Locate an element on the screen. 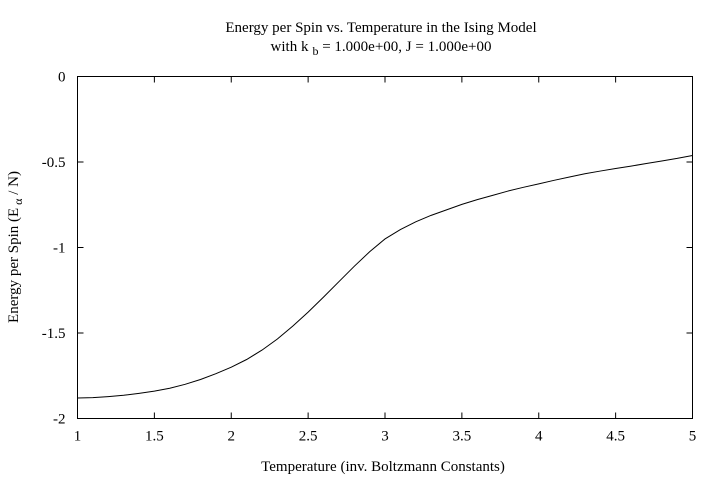 Image resolution: width=720 pixels, height=480 pixels. y-tick-label: -1 is located at coordinates (59, 249).